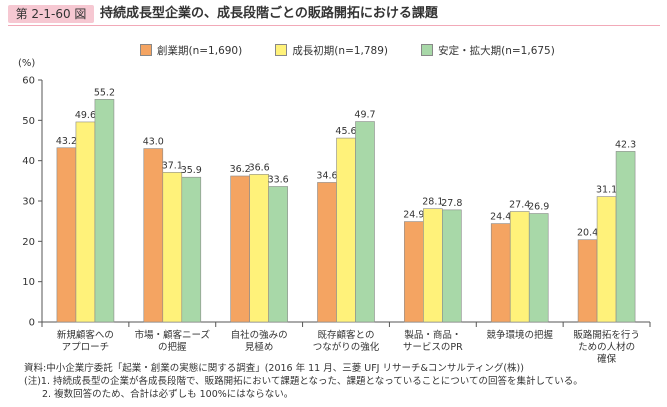 The image size is (667, 407). I want to click on x-category-label: 市場・顧客ニーズ, so click(173, 335).